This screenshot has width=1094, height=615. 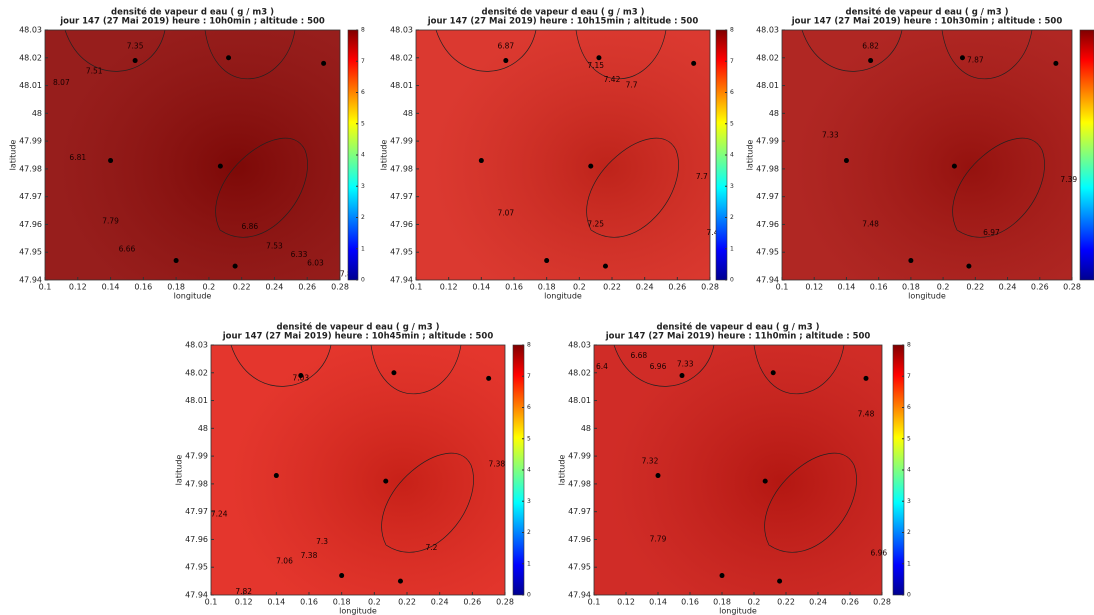 What do you see at coordinates (77, 157) in the screenshot?
I see `contour-label: 6.81` at bounding box center [77, 157].